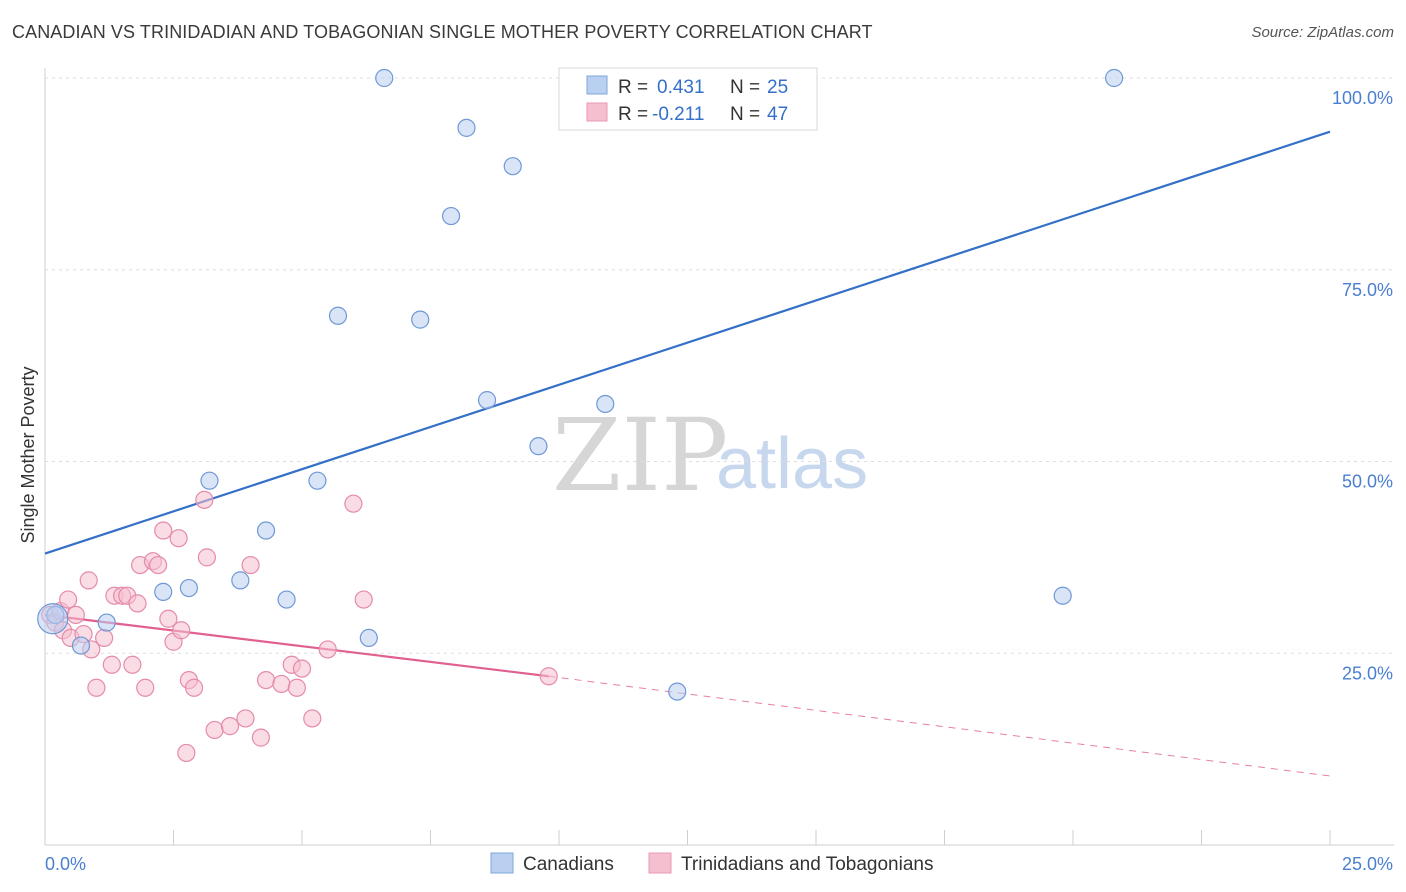 This screenshot has width=1406, height=892. What do you see at coordinates (633, 87) in the screenshot?
I see `legend-r-label-1: R =` at bounding box center [633, 87].